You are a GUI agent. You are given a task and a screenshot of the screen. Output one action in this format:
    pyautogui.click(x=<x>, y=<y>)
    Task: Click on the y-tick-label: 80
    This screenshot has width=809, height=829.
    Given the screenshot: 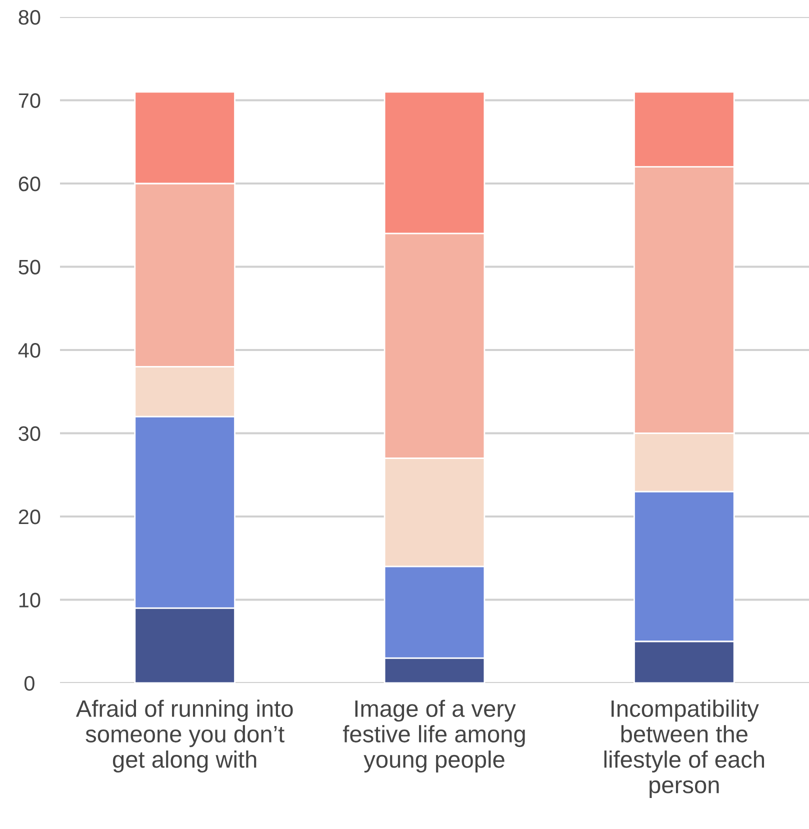 What is the action you would take?
    pyautogui.click(x=29, y=17)
    